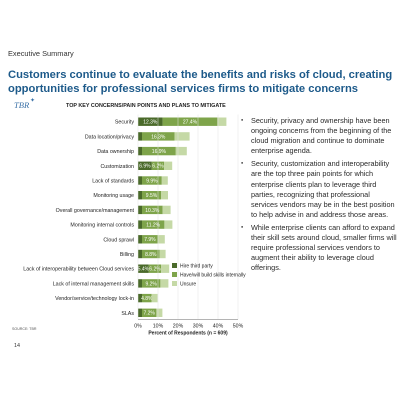  Describe the element at coordinates (127, 255) in the screenshot. I see `category-label: Billing` at that location.